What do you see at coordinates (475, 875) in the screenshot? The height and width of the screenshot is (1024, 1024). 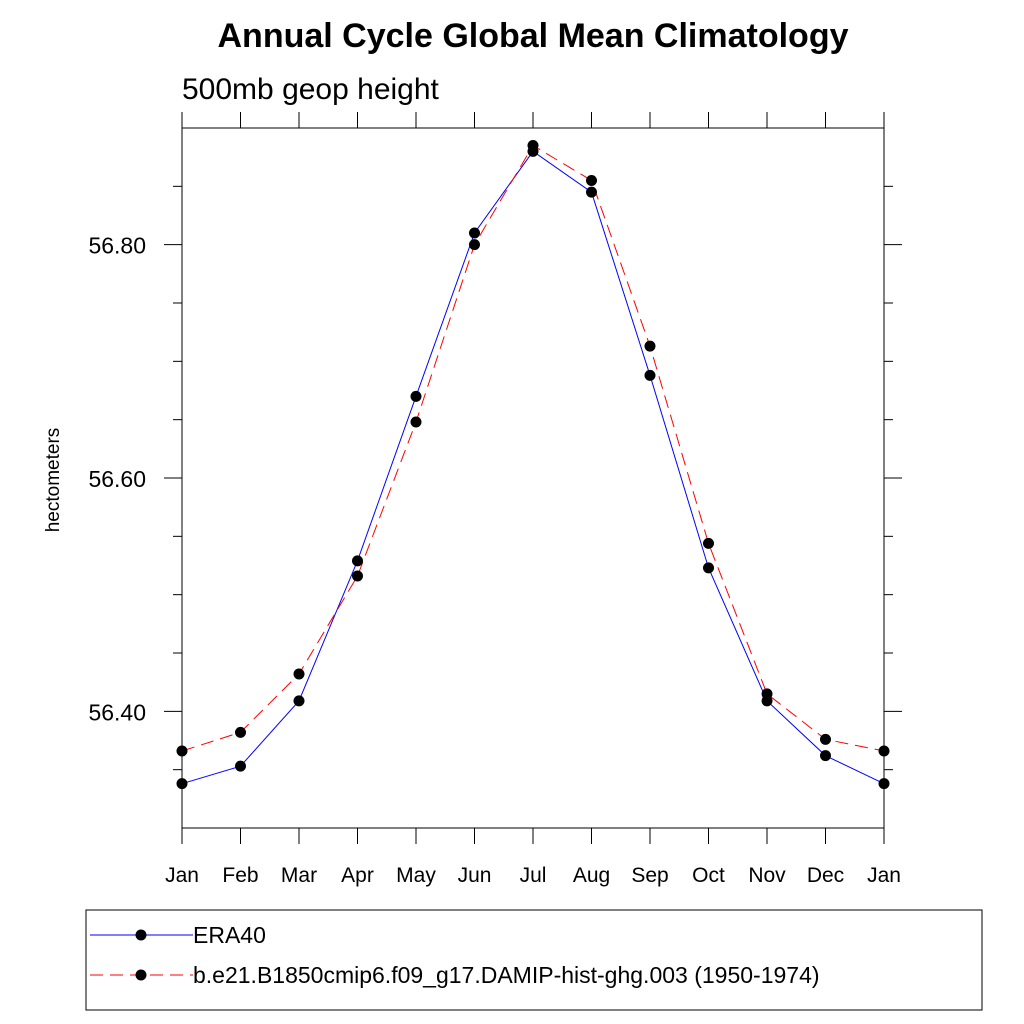 I see `x-tick-label: Jun` at bounding box center [475, 875].